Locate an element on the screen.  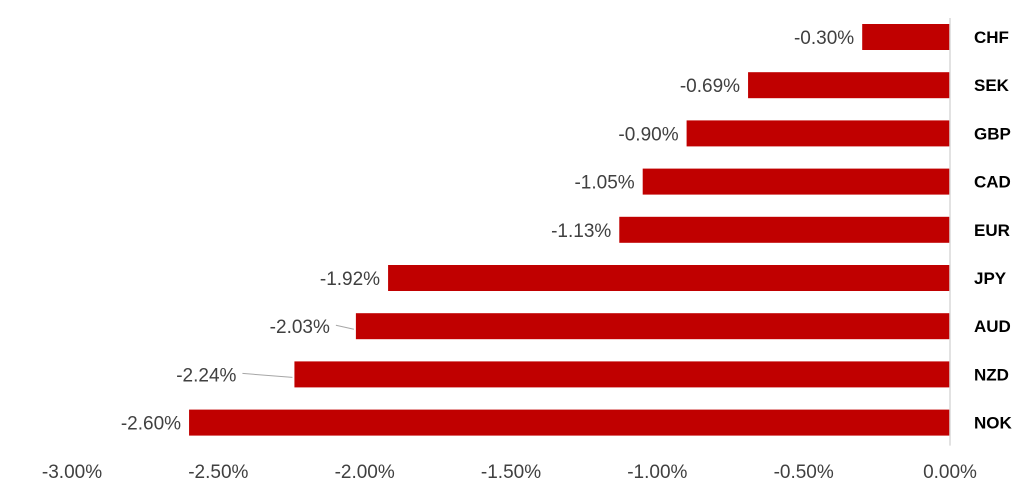
value-label-jpy: -1.92% is located at coordinates (350, 279).